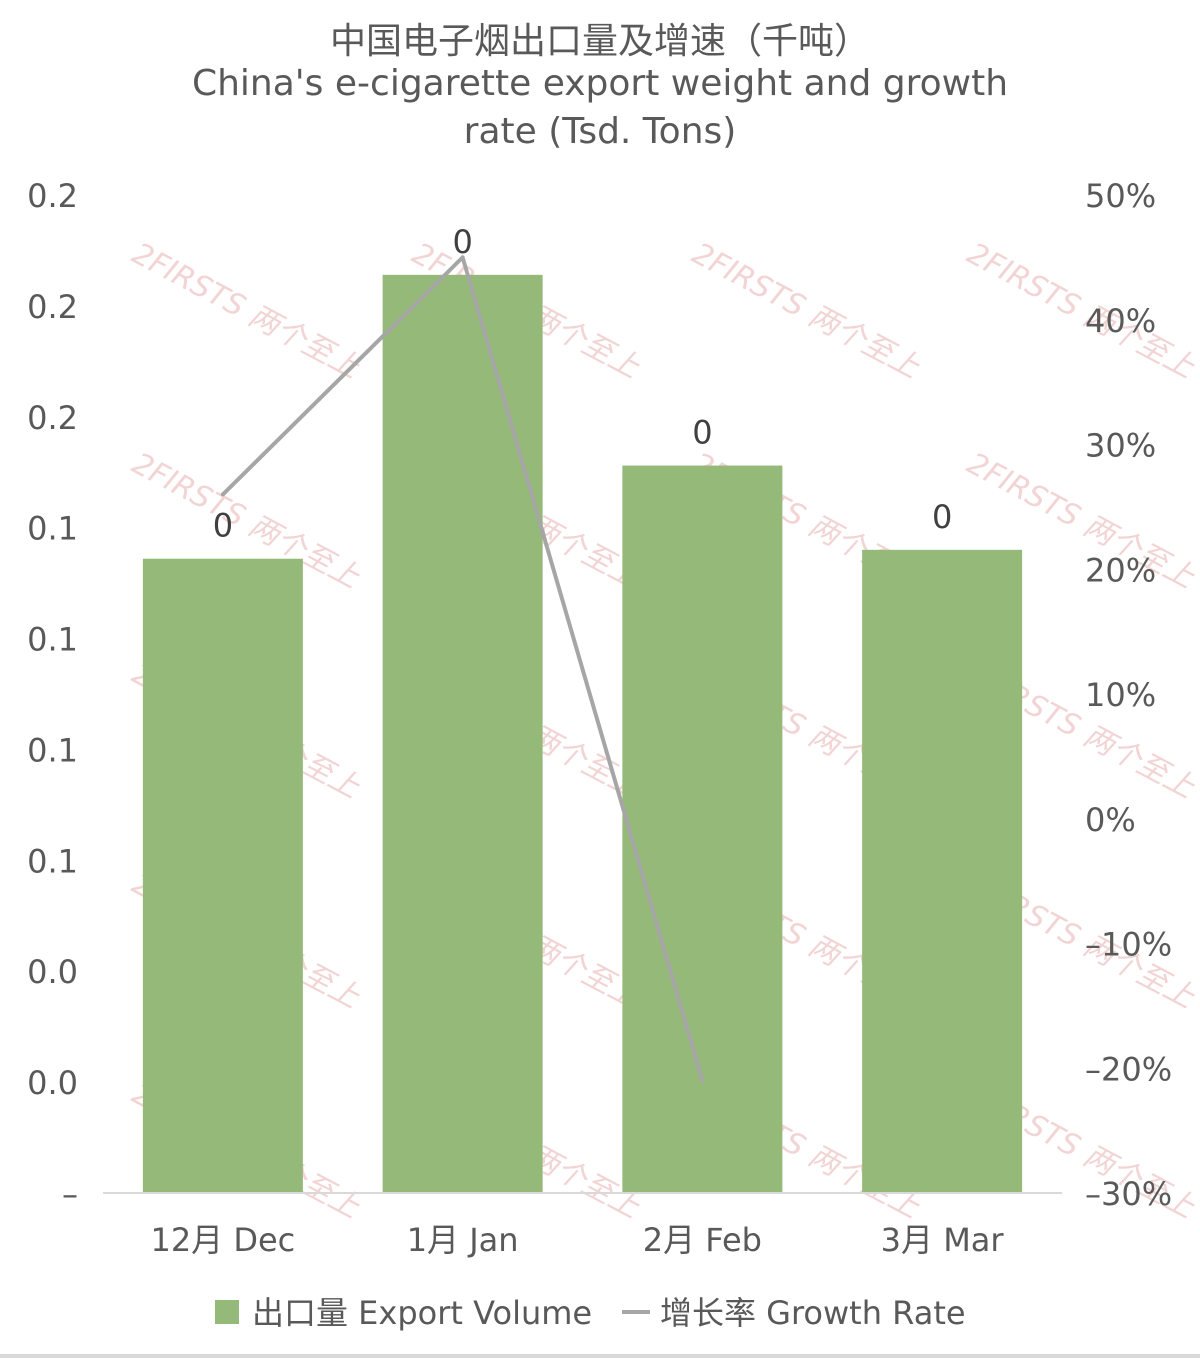 This screenshot has height=1358, width=1200. What do you see at coordinates (1120, 695) in the screenshot?
I see `right-tick-label: 10%` at bounding box center [1120, 695].